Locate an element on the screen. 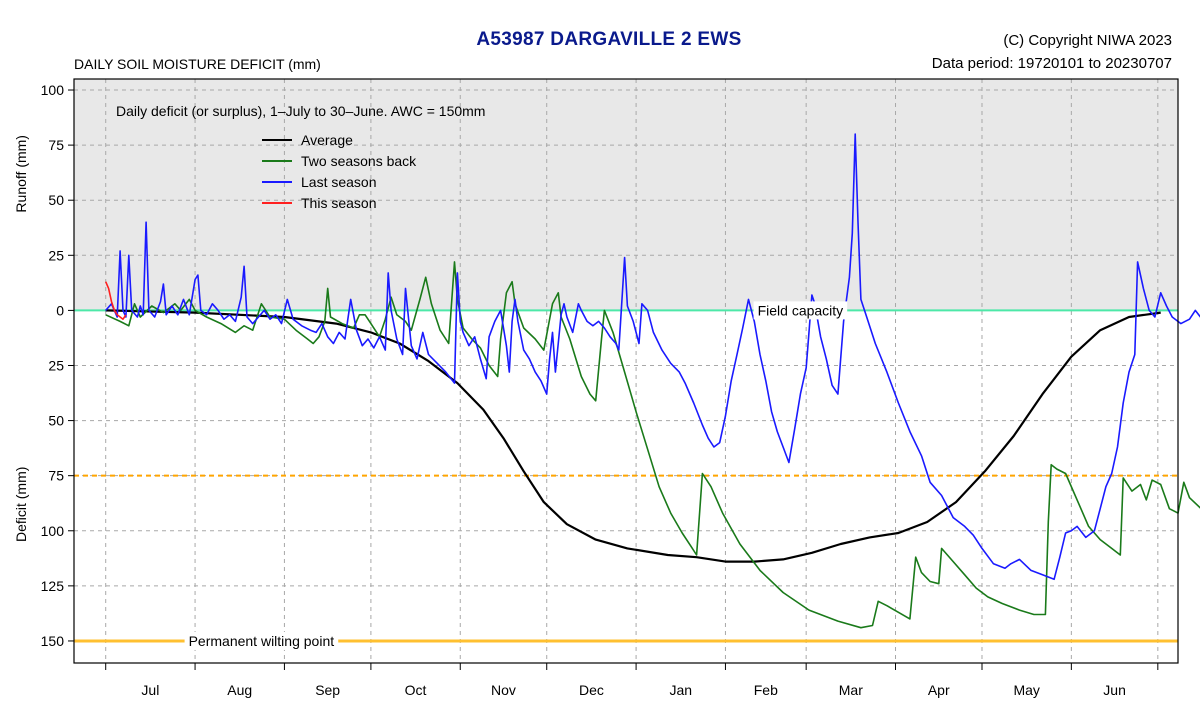  chart-subtitle: DAILY SOIL MOISTURE DEFICIT (mm) is located at coordinates (197, 64).